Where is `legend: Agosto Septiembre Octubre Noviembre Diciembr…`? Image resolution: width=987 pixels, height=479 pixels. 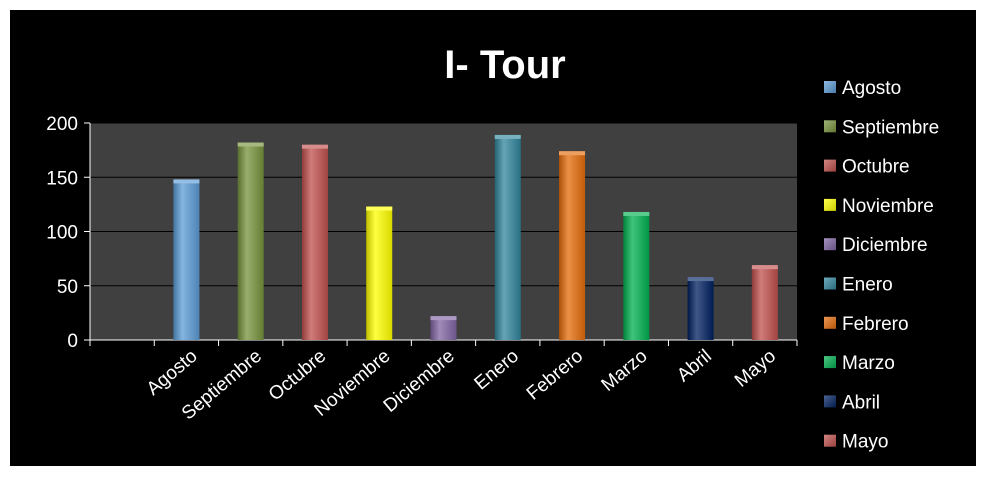
legend: Agosto Septiembre Octubre Noviembre Diciembr… is located at coordinates (881, 265).